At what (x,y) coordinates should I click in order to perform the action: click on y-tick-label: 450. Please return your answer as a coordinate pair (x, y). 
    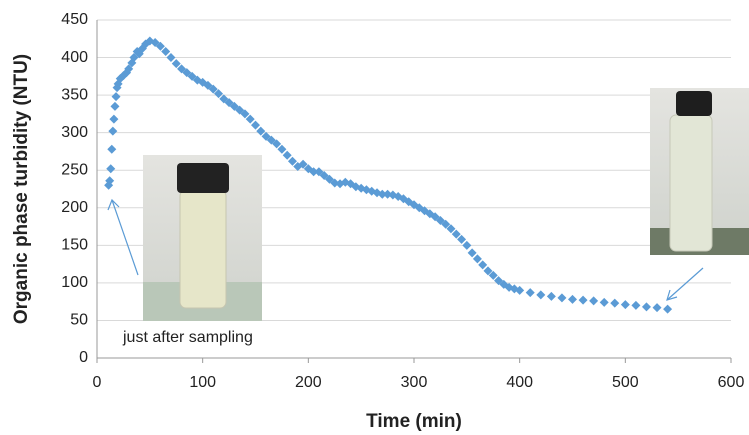
    Looking at the image, I should click on (74, 19).